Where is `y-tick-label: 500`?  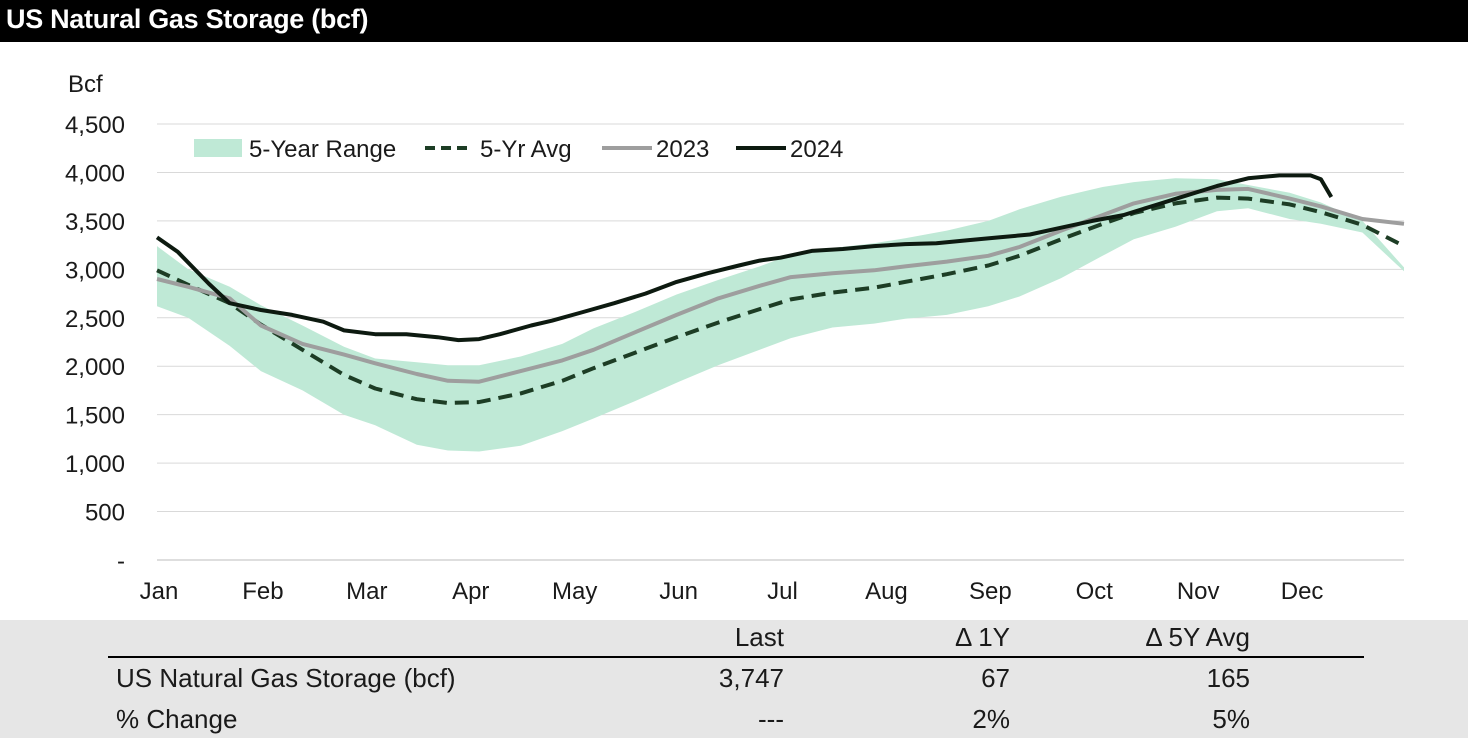
y-tick-label: 500 is located at coordinates (105, 513).